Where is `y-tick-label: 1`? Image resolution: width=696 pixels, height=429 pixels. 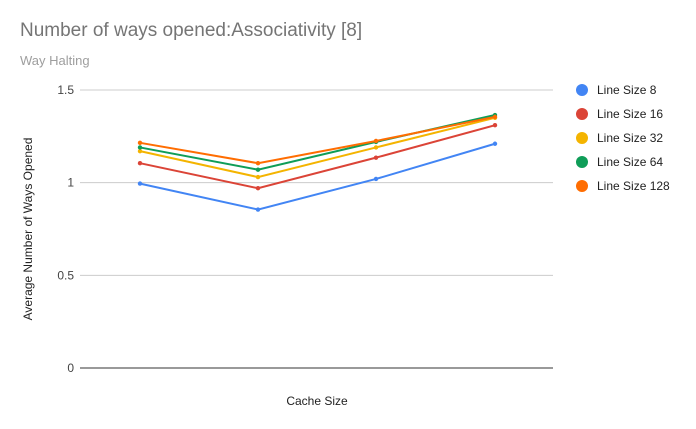
y-tick-label: 1 is located at coordinates (70, 183).